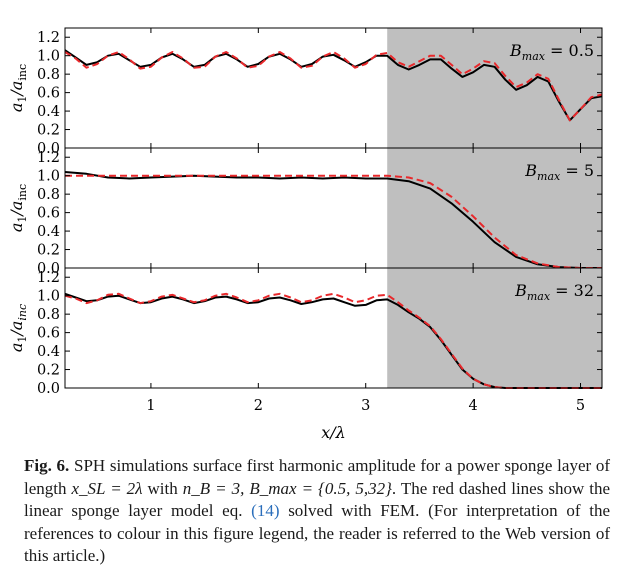  What do you see at coordinates (265, 510) in the screenshot?
I see `equation-ref-link: (14)` at bounding box center [265, 510].